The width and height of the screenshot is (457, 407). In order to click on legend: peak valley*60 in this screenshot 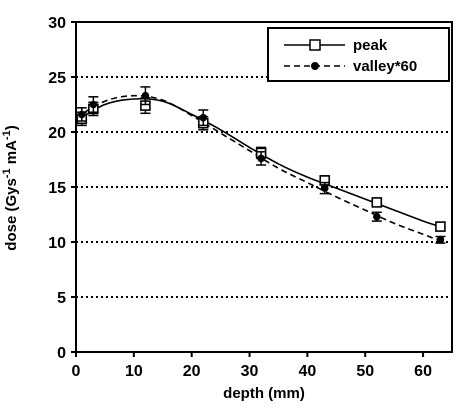, I will do `click(358, 54)`.